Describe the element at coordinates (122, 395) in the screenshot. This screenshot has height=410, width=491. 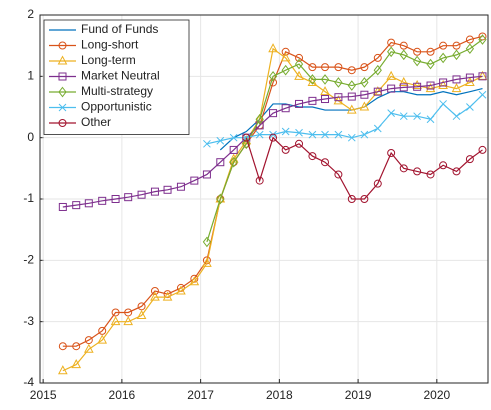
I see `x-tick-label: 2016` at that location.